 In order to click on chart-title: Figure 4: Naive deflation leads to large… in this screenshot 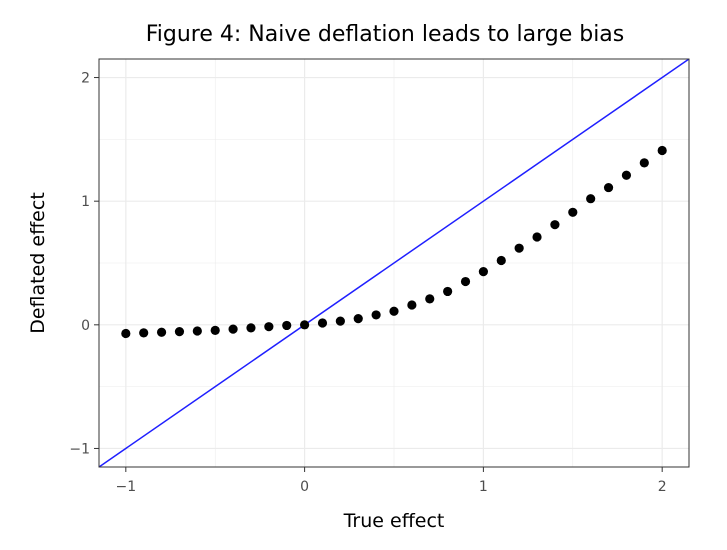, I will do `click(385, 34)`.